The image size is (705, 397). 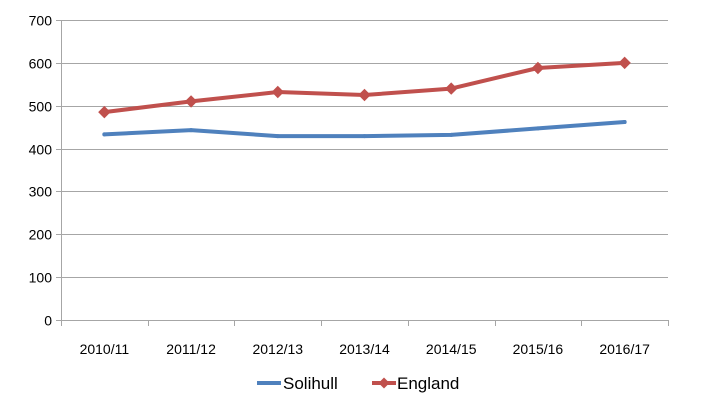 I want to click on legend-label-solihull: Solihull, so click(x=310, y=383).